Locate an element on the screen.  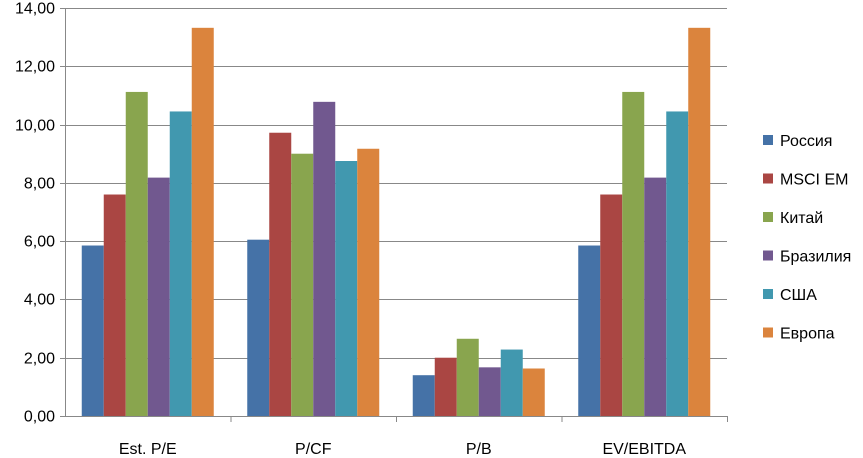
y-tick-label: 12,00 is located at coordinates (35, 67).